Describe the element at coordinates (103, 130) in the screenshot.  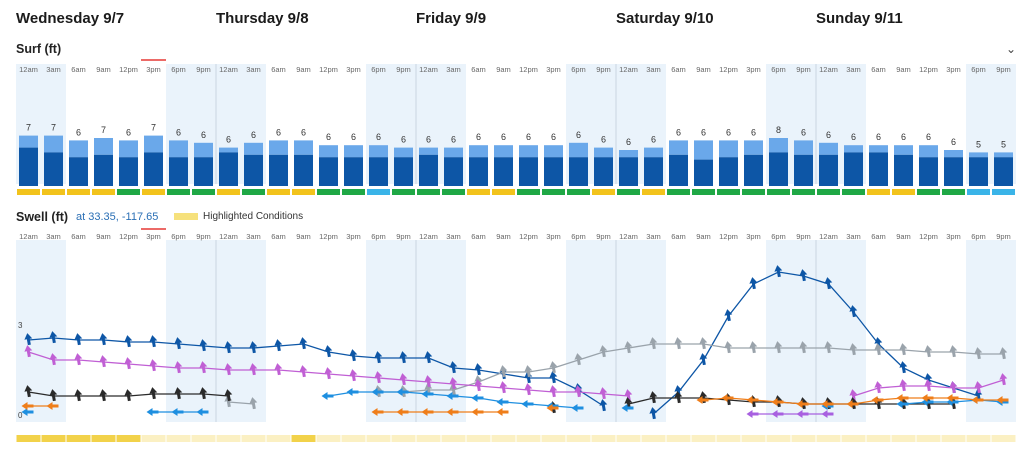
I see `surf-bar-label: 7` at that location.